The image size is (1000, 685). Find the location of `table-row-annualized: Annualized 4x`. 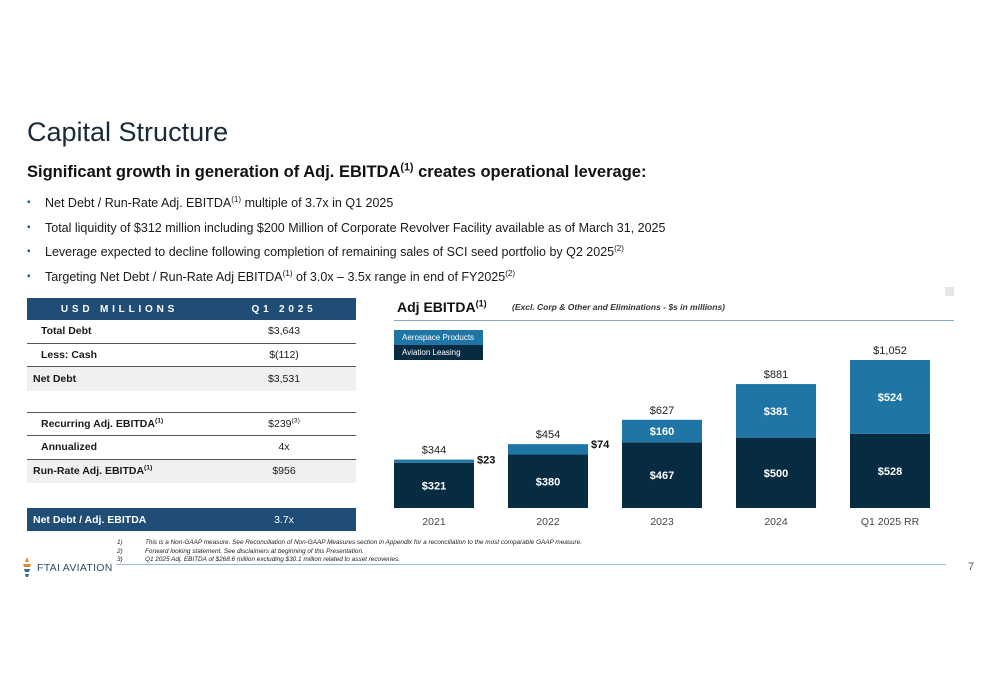

table-row-annualized: Annualized 4x is located at coordinates (191, 448).